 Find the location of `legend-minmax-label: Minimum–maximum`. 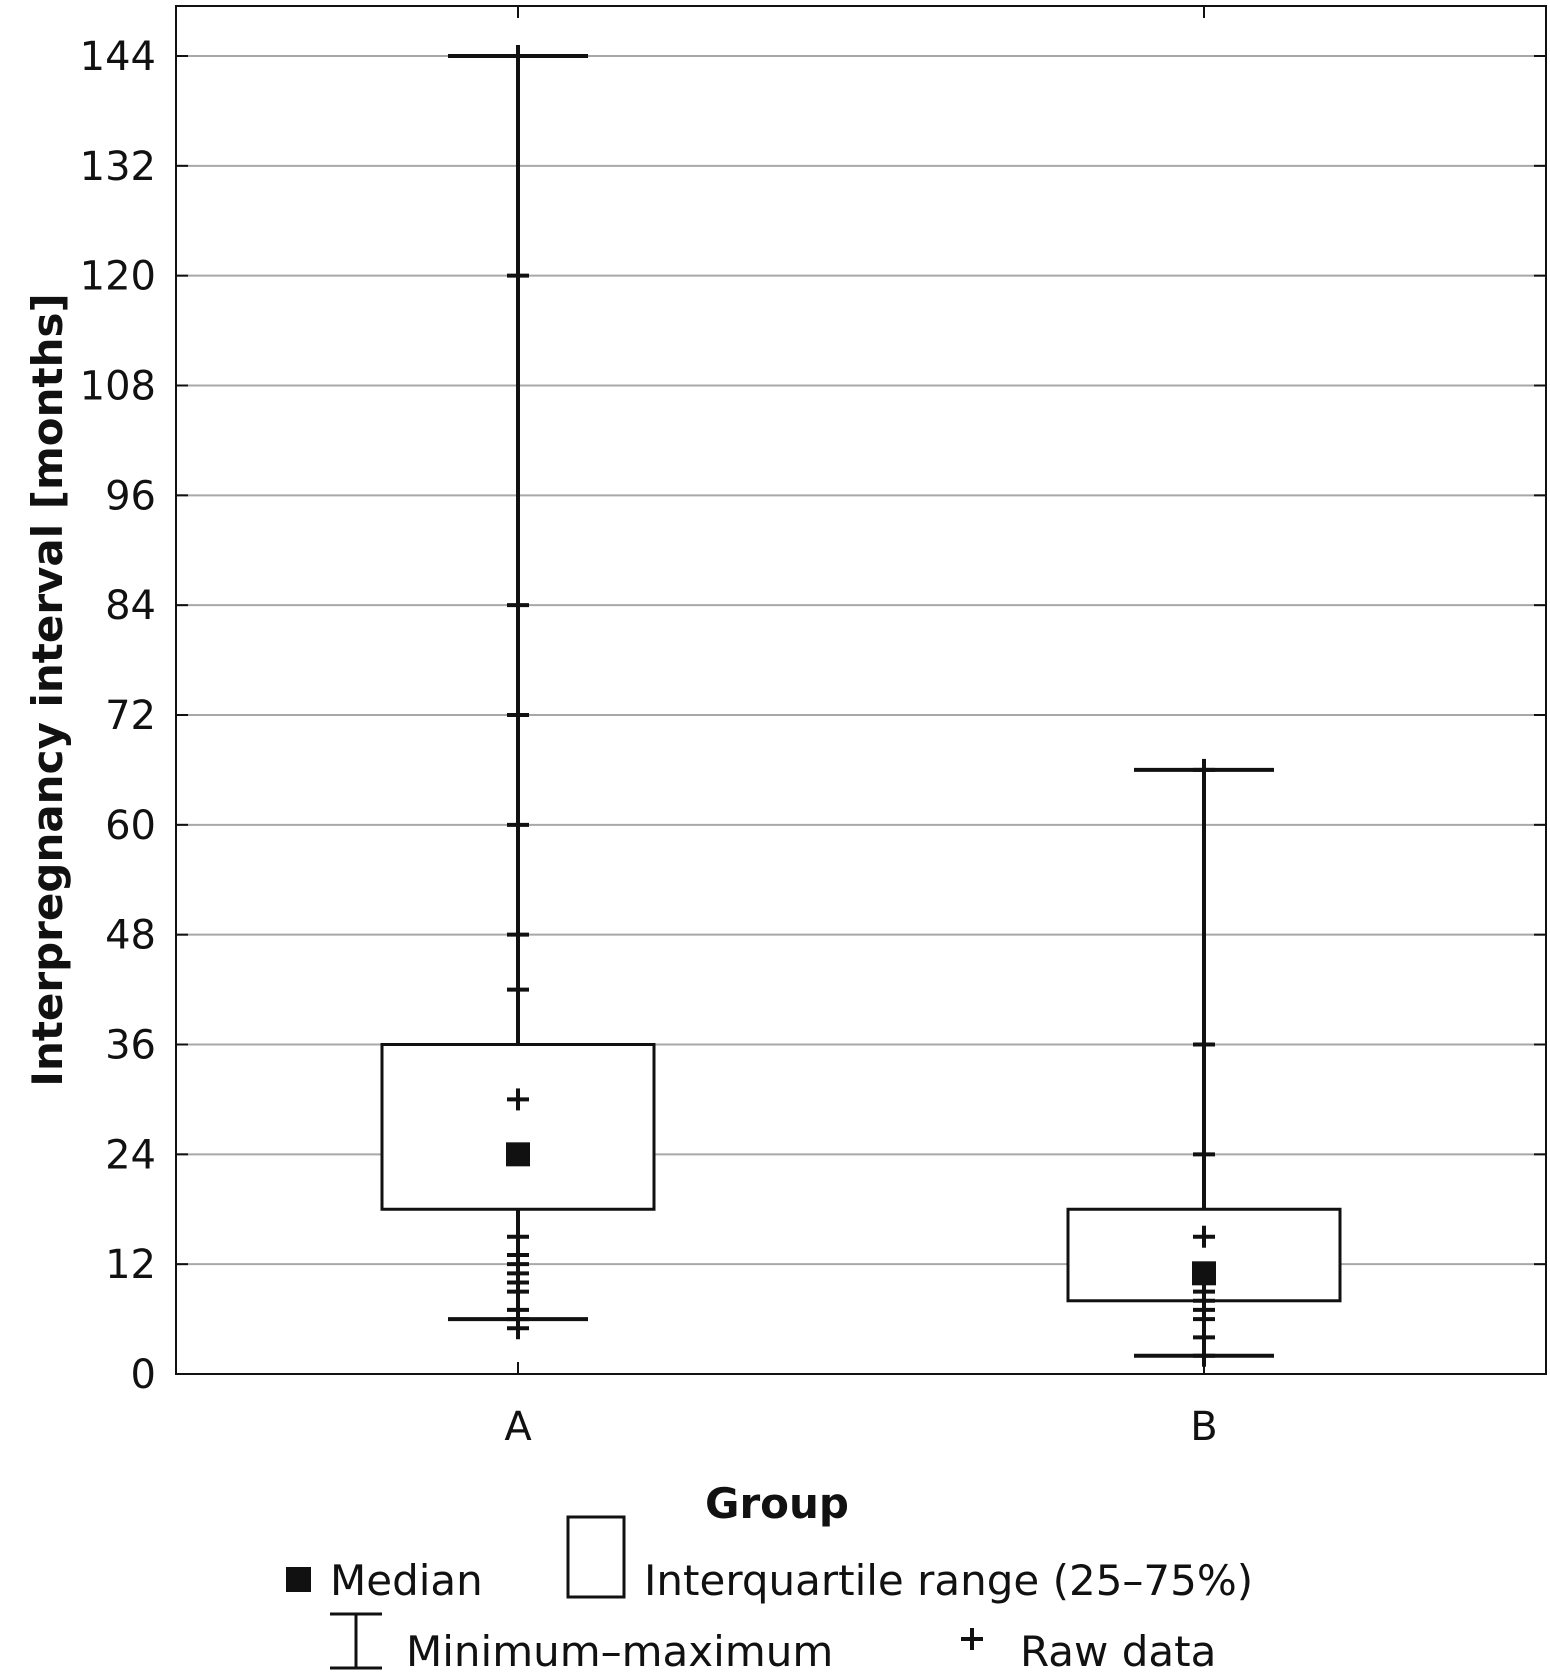

legend-minmax-label: Minimum–maximum is located at coordinates (619, 1651).